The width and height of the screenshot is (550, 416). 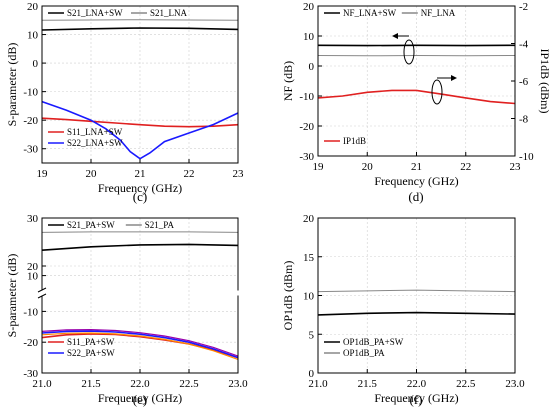 What do you see at coordinates (524, 120) in the screenshot?
I see `y-tick-label-right: -8` at bounding box center [524, 120].